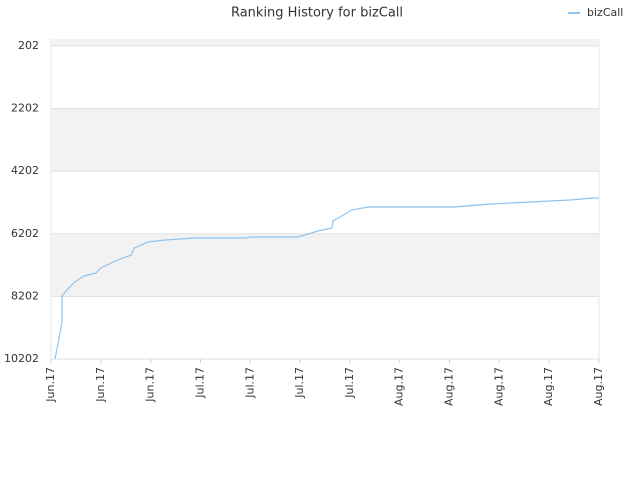 The image size is (640, 480). Describe the element at coordinates (317, 13) in the screenshot. I see `chart-title: Ranking History for bizCall` at that location.